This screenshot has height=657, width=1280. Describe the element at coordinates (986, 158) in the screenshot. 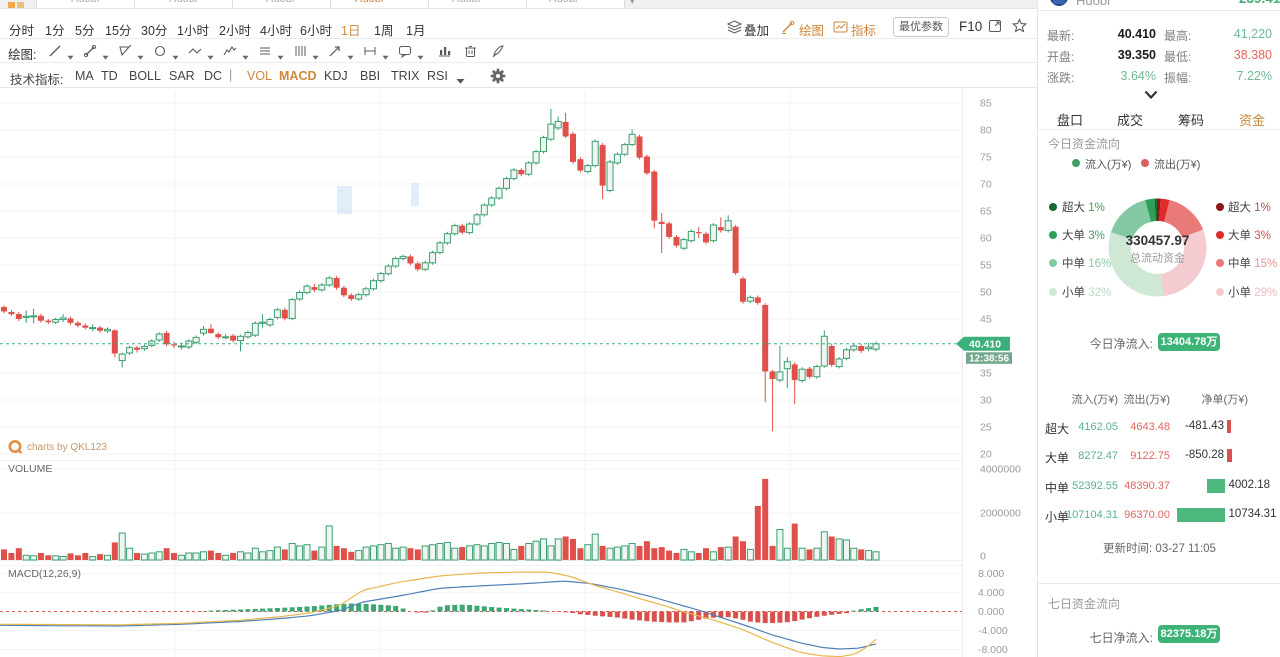

I see `svg-text: 75` at that location.